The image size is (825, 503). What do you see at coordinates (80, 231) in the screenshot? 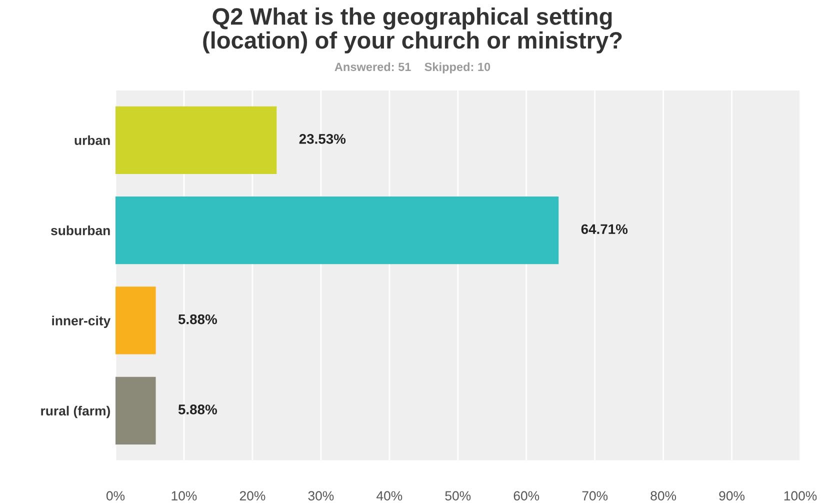
I see `y-tick-label: suburban` at bounding box center [80, 231].